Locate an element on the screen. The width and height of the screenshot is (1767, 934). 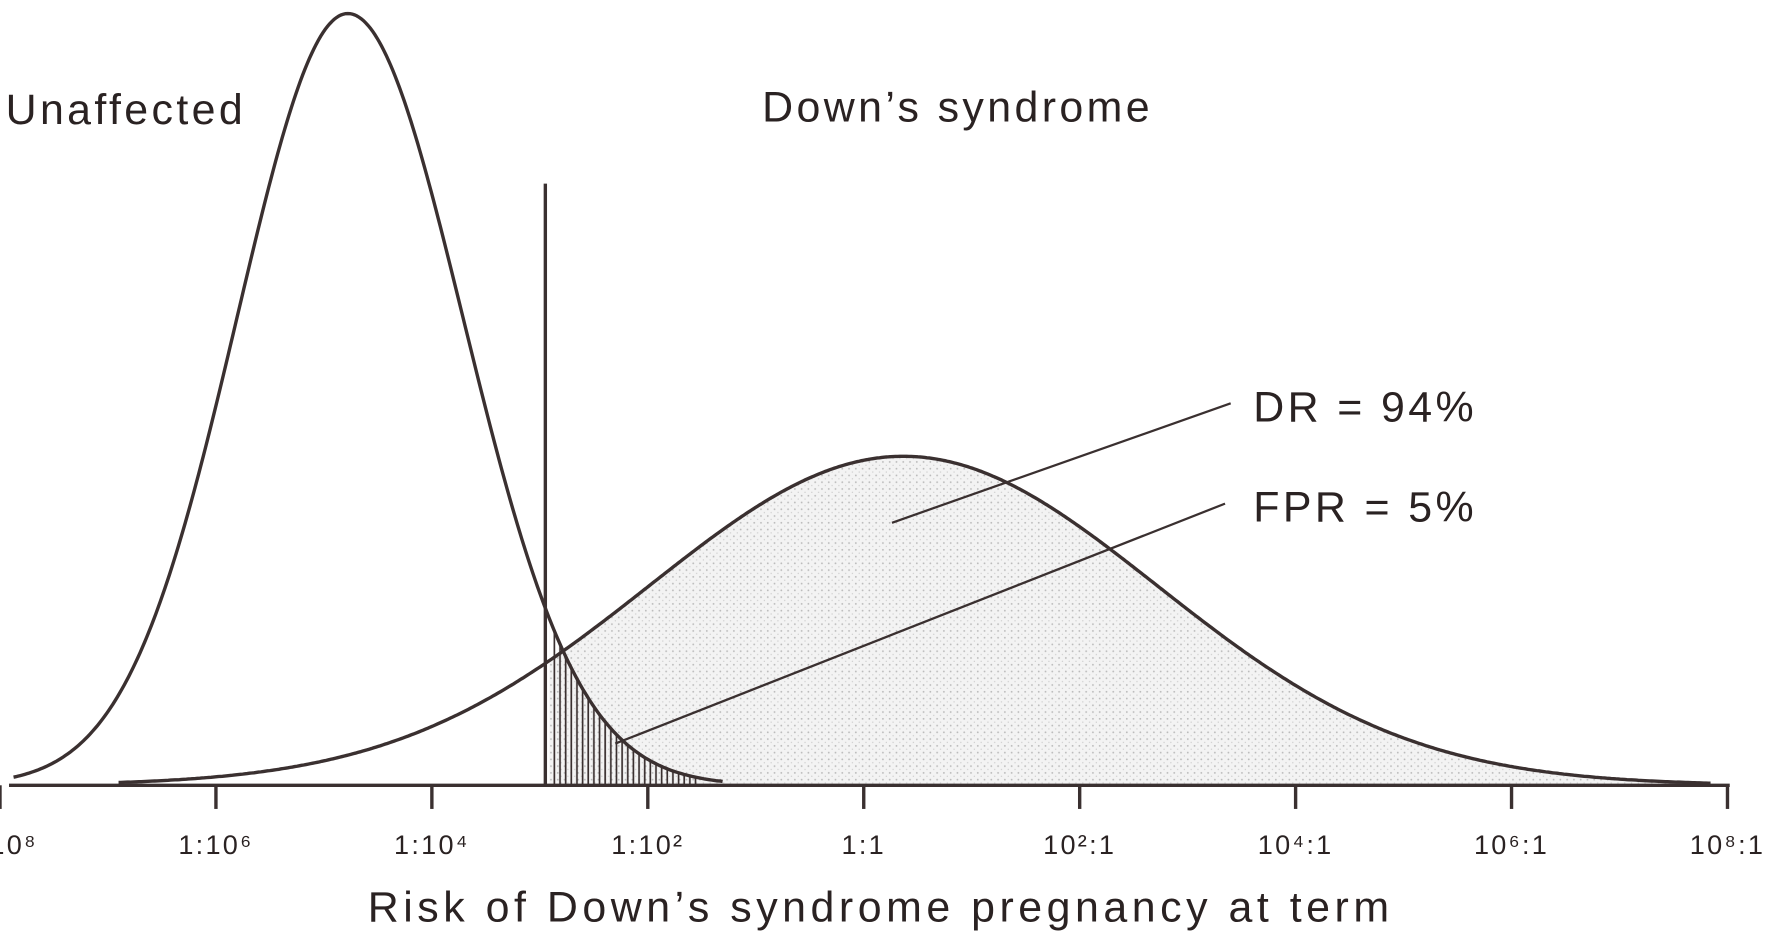
tick-label: 10⁴:1 is located at coordinates (1296, 845).